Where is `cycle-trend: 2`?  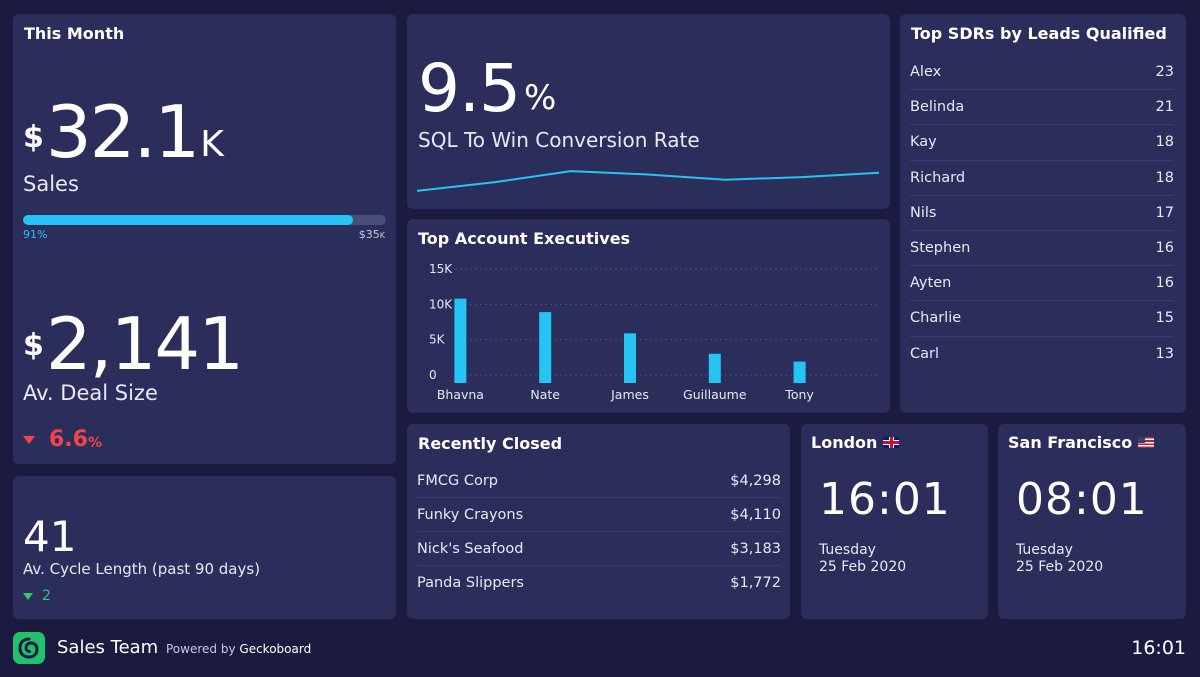 cycle-trend: 2 is located at coordinates (37, 596).